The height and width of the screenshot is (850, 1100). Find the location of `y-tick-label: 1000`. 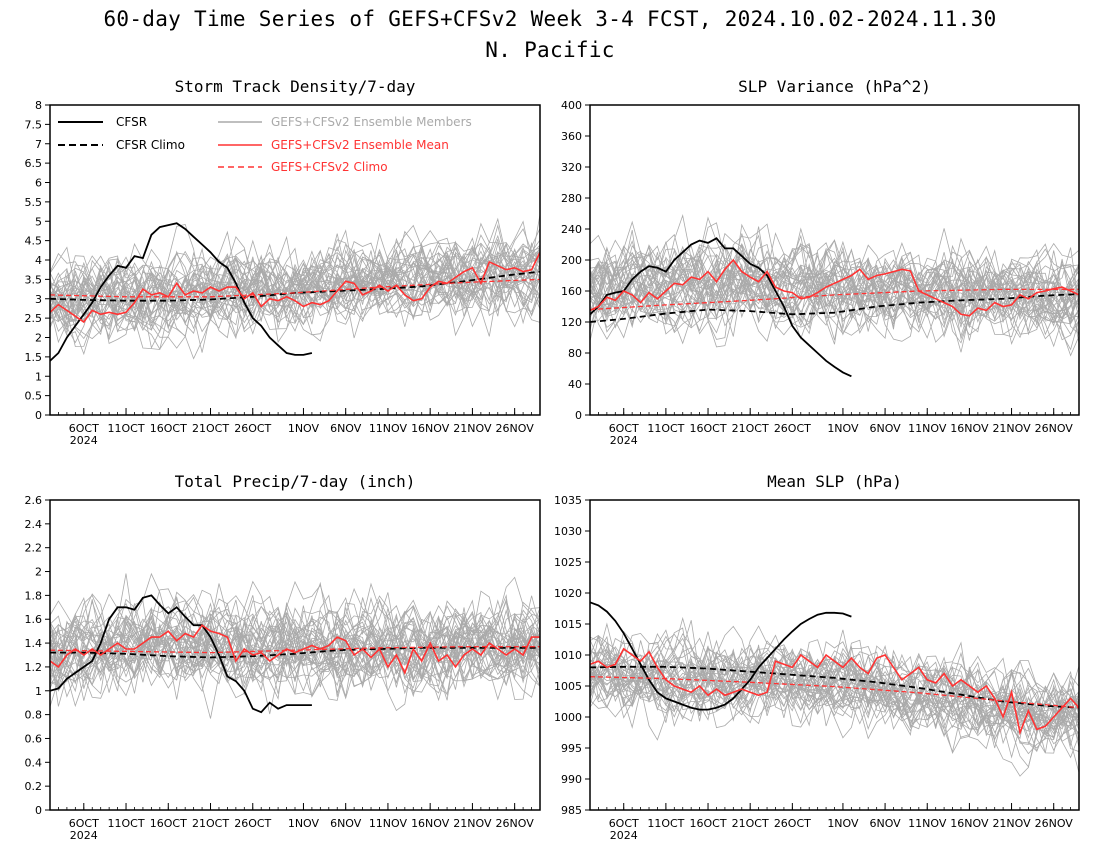

y-tick-label: 1000 is located at coordinates (568, 717).